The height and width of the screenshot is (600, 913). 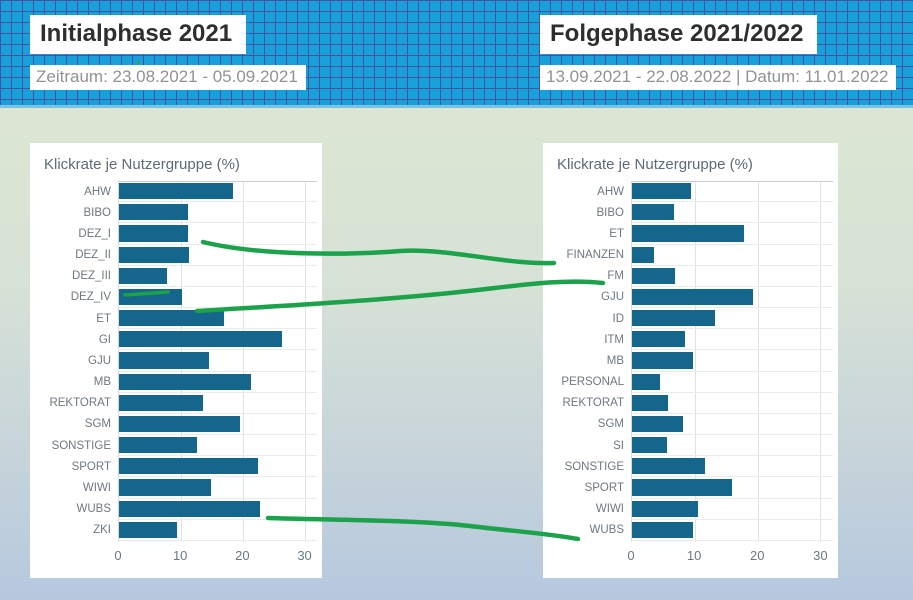 I want to click on category-label: WIWI, so click(x=96, y=487).